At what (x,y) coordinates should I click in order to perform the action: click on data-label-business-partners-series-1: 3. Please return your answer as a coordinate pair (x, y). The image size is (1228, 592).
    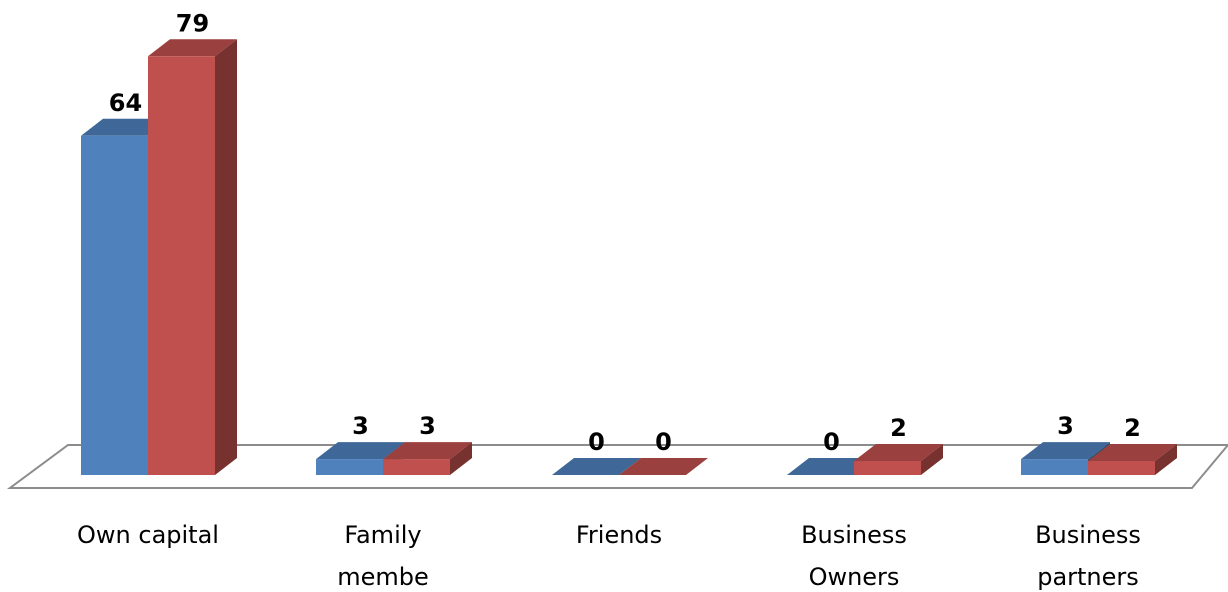
    Looking at the image, I should click on (1065, 426).